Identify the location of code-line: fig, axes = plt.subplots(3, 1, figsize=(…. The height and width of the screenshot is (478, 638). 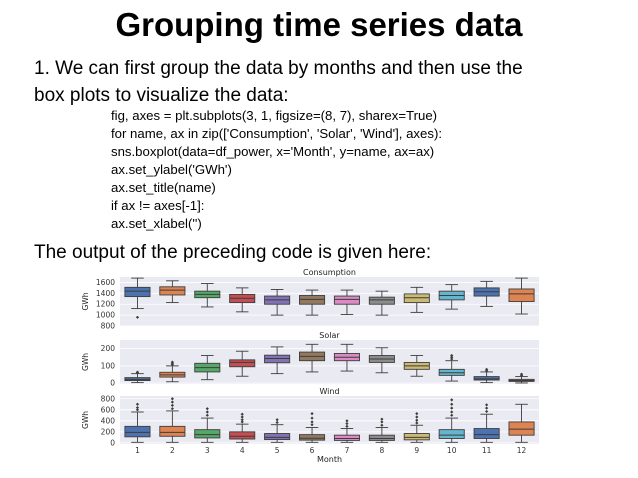
(274, 115).